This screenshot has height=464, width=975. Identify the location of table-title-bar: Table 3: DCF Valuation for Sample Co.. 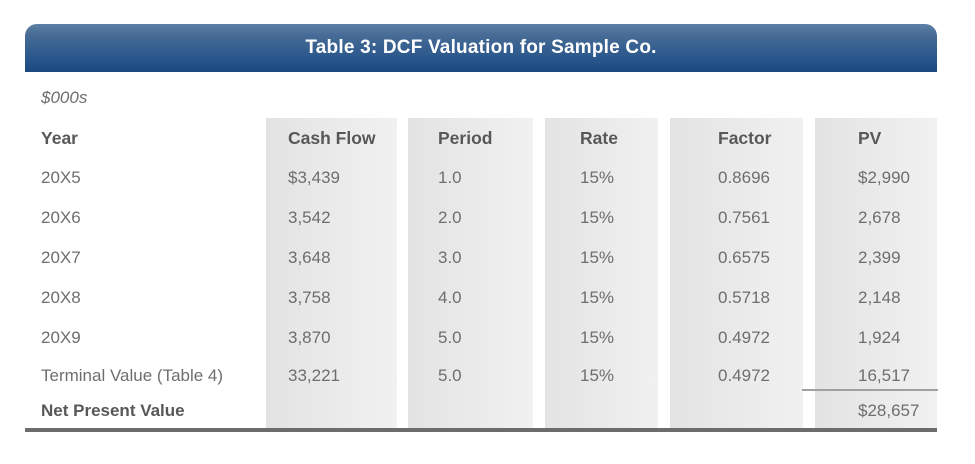
(481, 48).